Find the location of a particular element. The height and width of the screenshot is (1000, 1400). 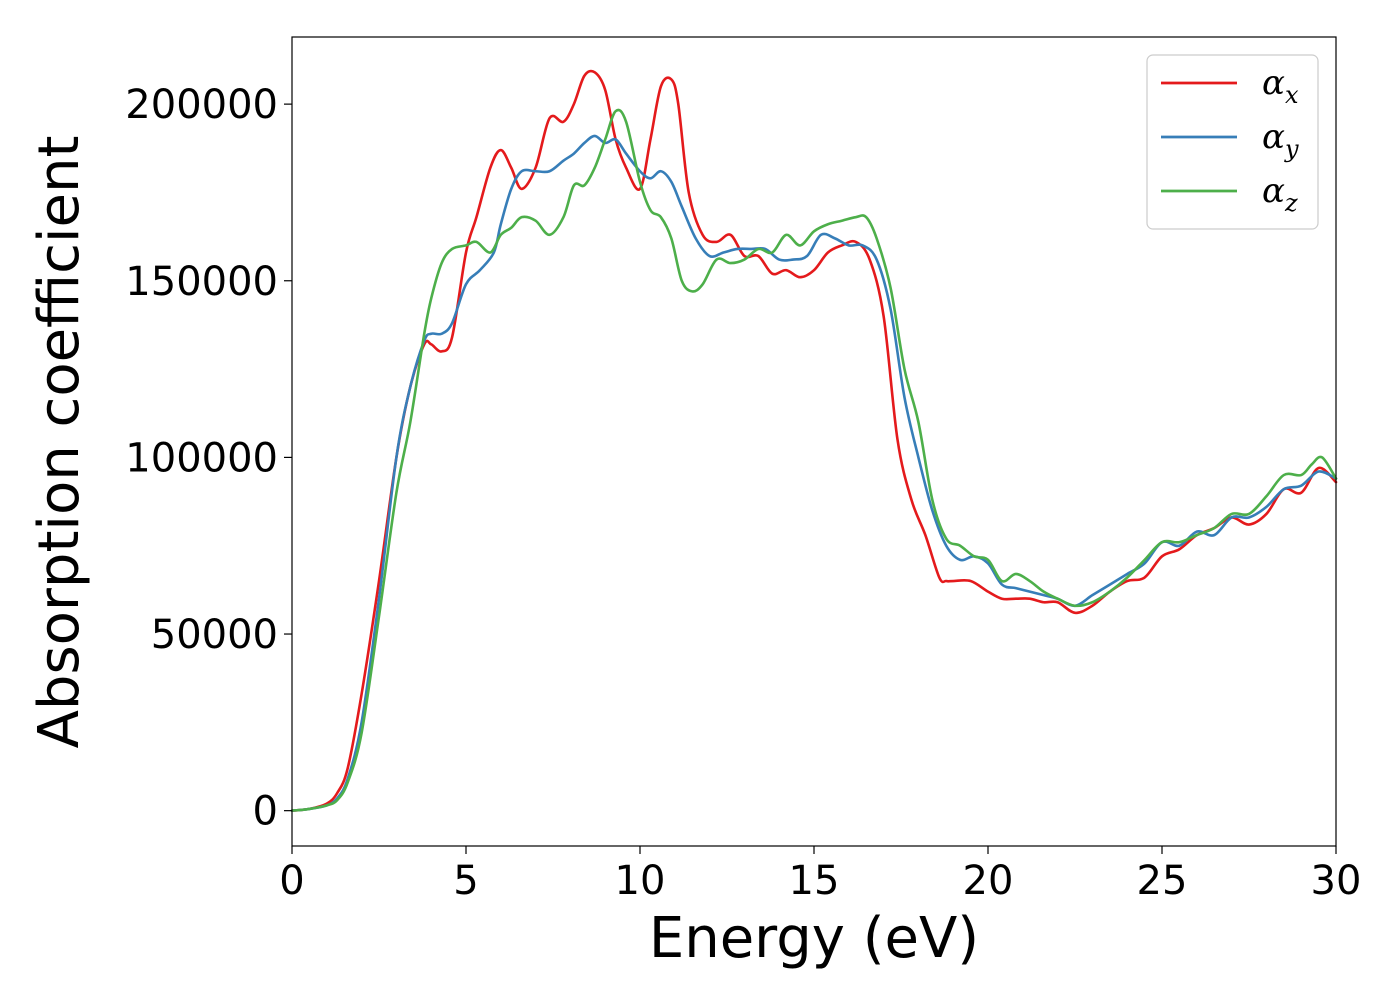

legend-label-x: αx is located at coordinates (1280, 86).